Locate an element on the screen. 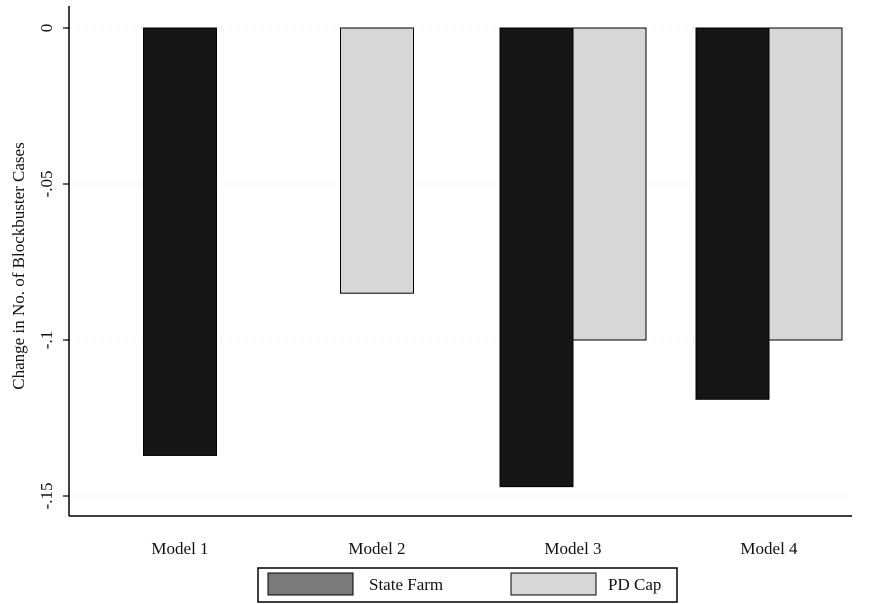  y-tick-labels: 0 -.05 -.1 -.15 is located at coordinates (53, 267).